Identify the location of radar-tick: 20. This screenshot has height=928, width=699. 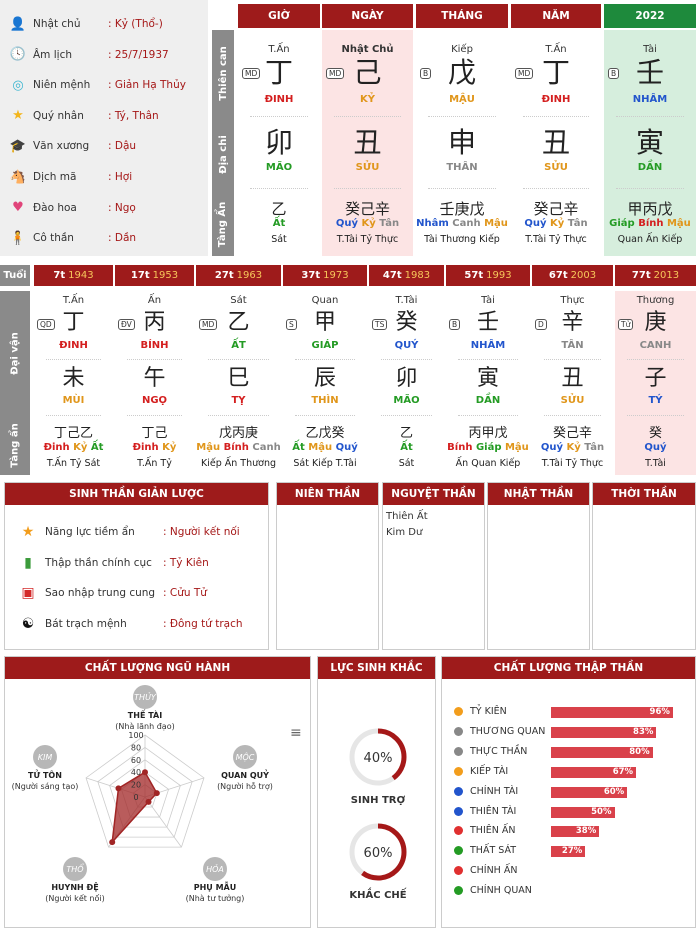
(136, 785).